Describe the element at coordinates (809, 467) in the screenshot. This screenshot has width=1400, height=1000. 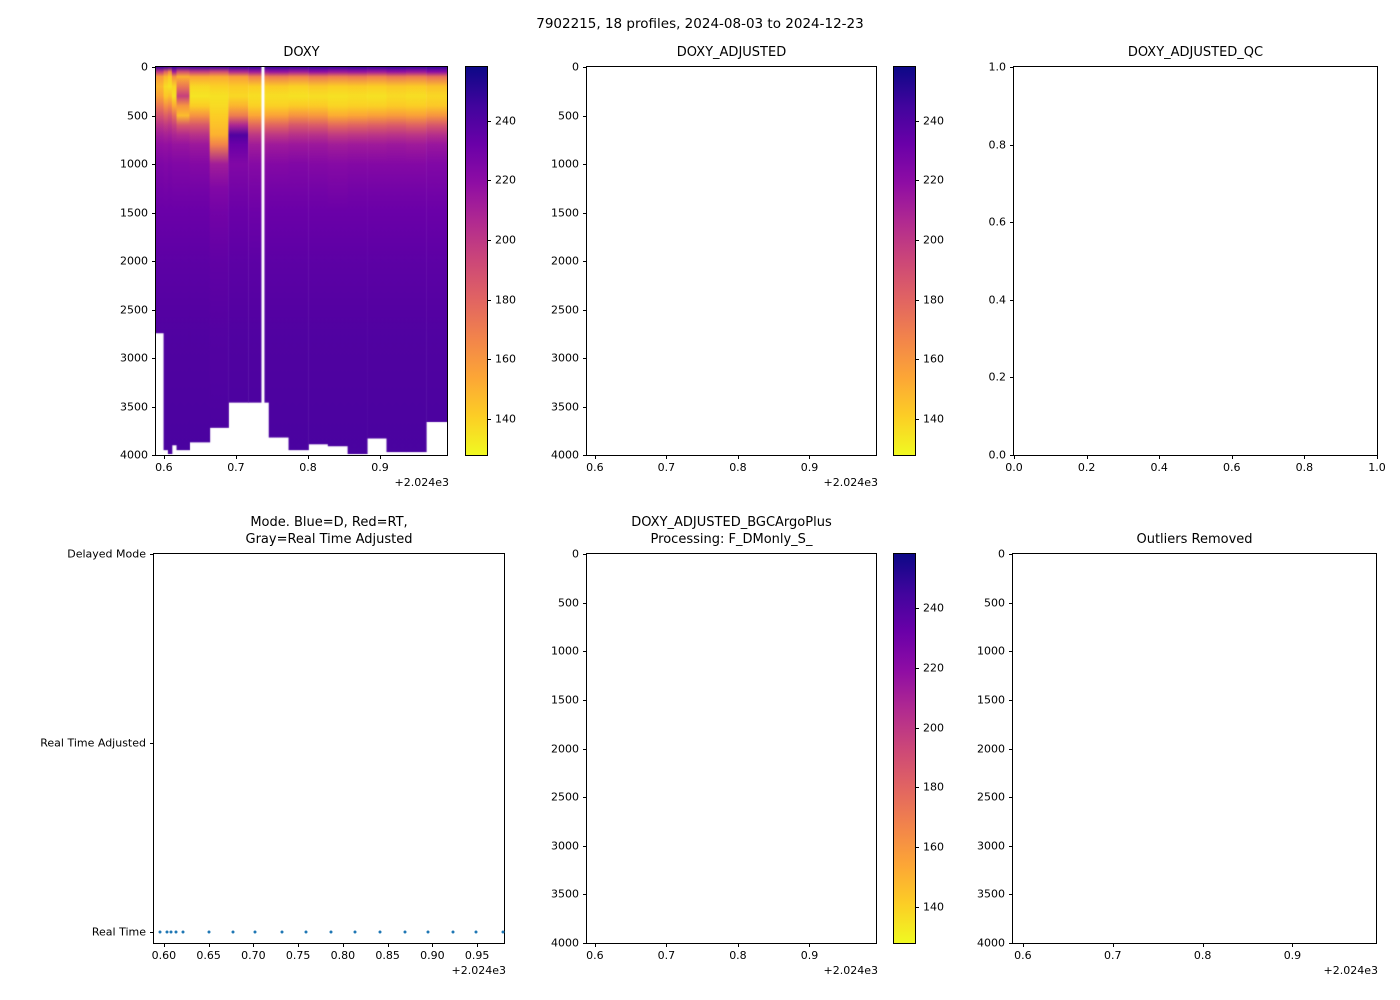
I see `x-tick-label: 0.9` at that location.